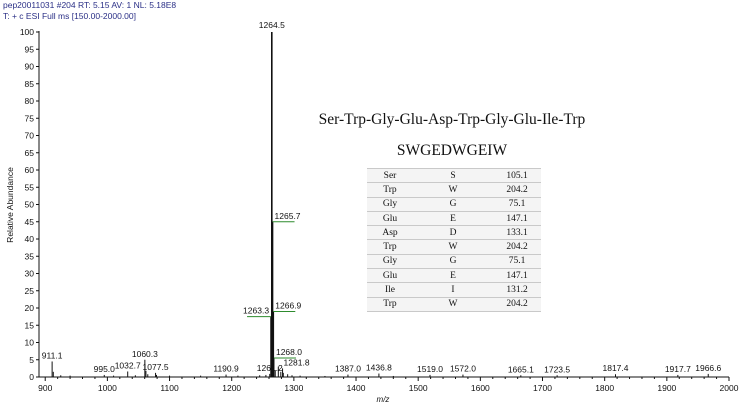  What do you see at coordinates (666, 388) in the screenshot?
I see `x-tick-label: 1900` at bounding box center [666, 388].